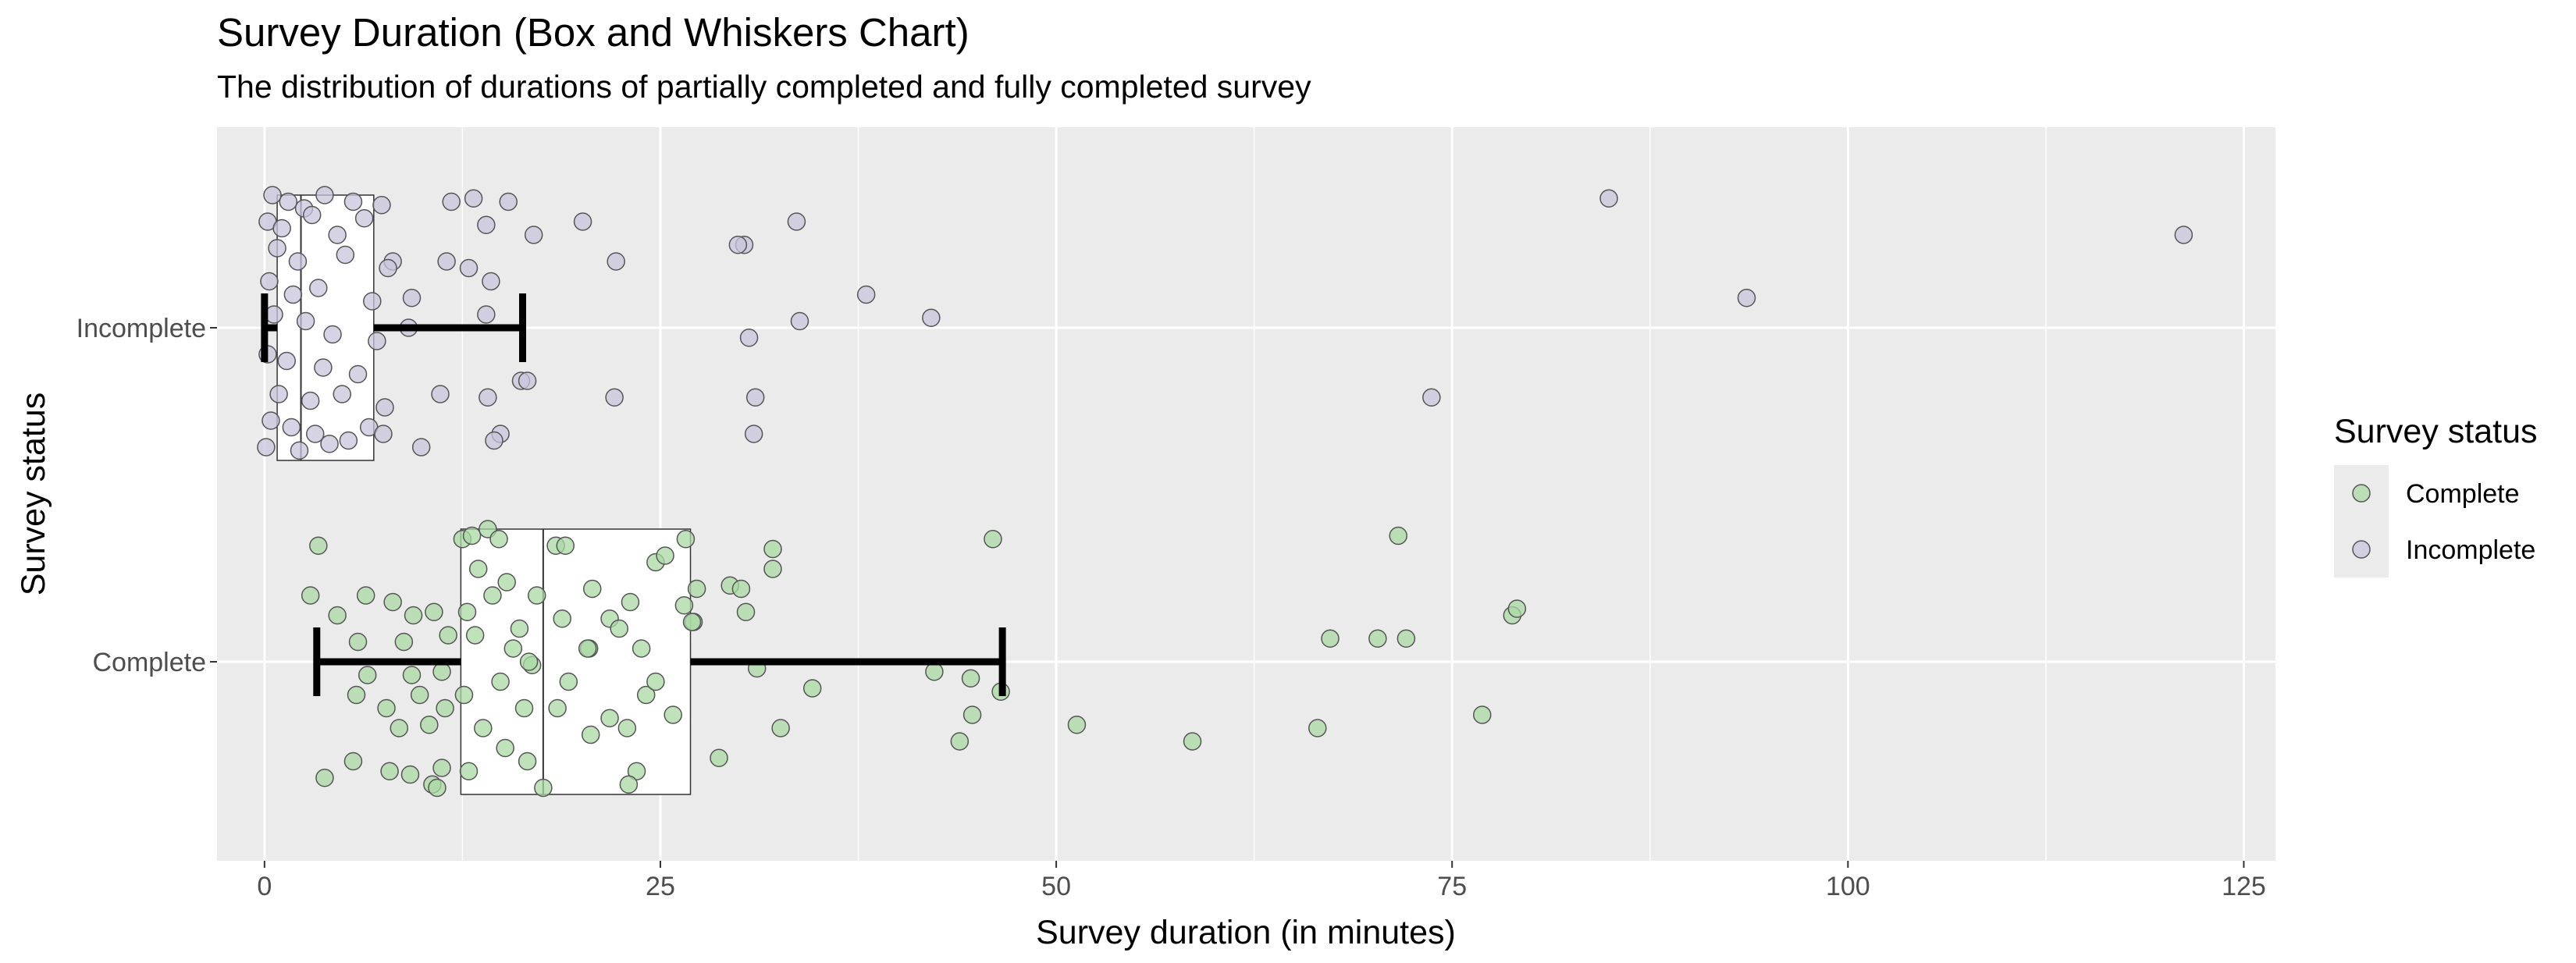 The height and width of the screenshot is (963, 2576). I want to click on whiskers-layer, so click(633, 494).